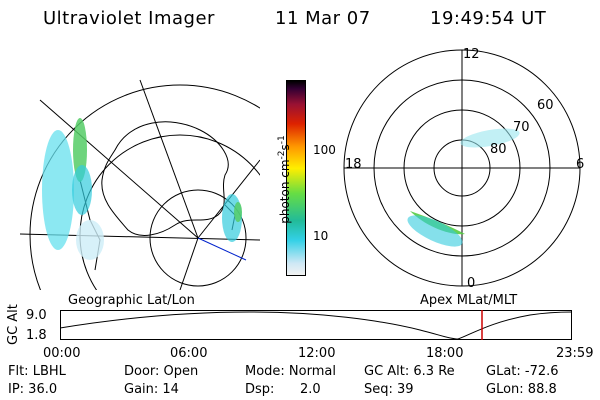 The image size is (600, 400). What do you see at coordinates (445, 353) in the screenshot?
I see `timeline-tick-3: 18:00` at bounding box center [445, 353].